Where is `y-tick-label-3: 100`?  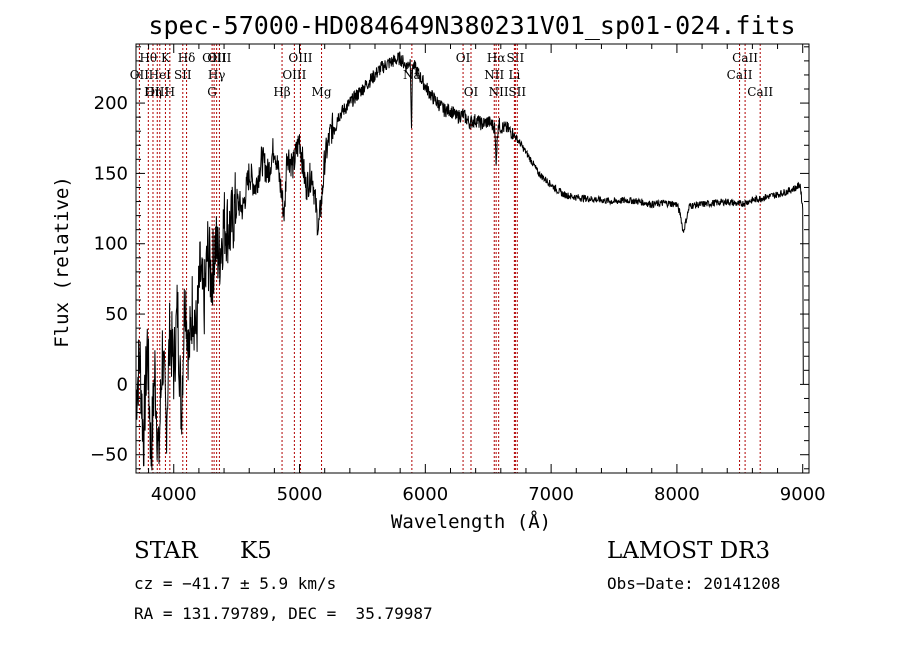 y-tick-label-3: 100 is located at coordinates (111, 244).